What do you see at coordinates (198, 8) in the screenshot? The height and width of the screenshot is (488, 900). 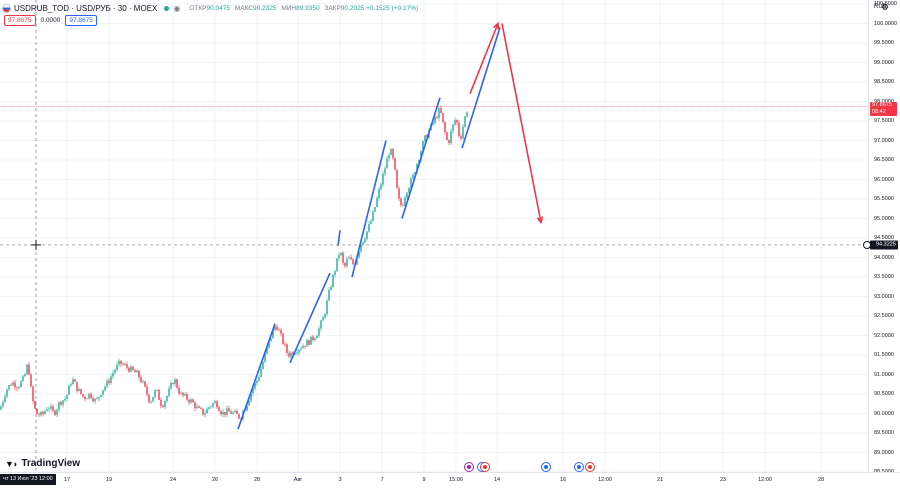 I see `open-label: ОТКР` at bounding box center [198, 8].